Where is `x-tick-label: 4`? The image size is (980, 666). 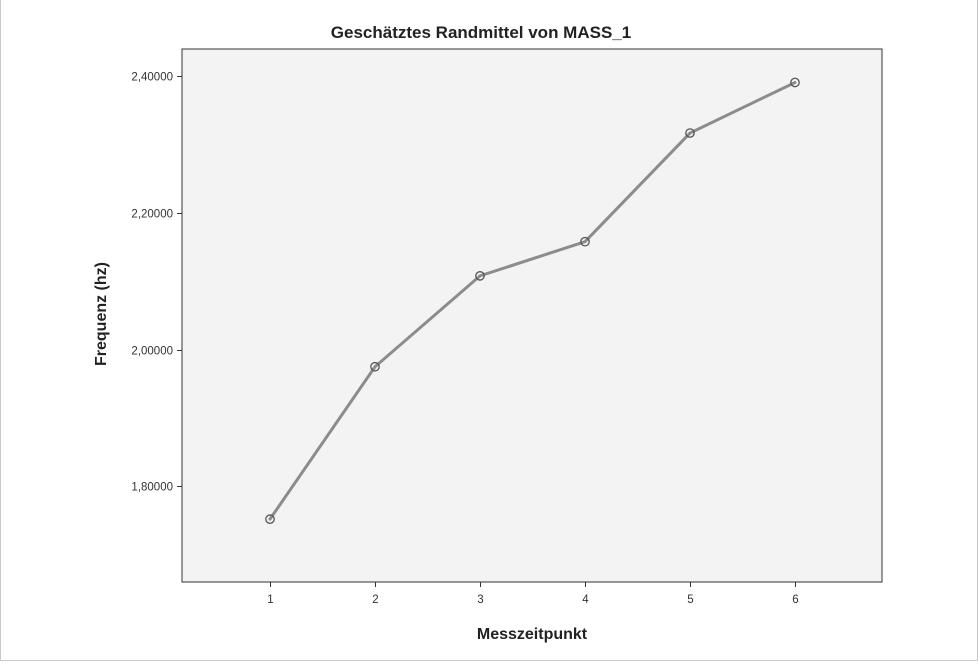
x-tick-label: 4 is located at coordinates (585, 600).